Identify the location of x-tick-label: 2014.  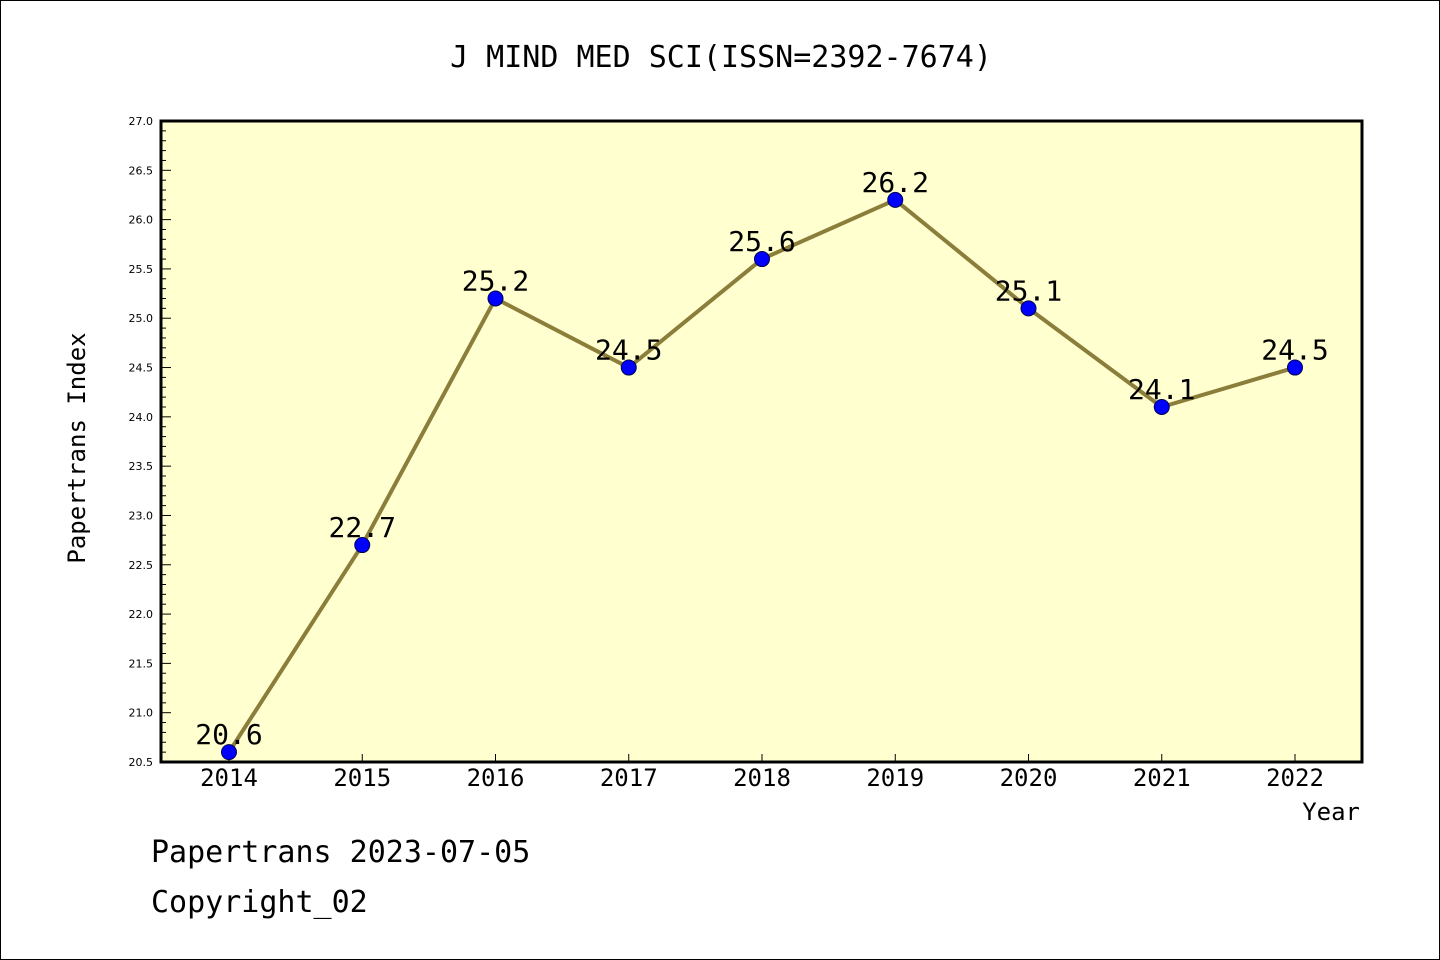
(229, 778).